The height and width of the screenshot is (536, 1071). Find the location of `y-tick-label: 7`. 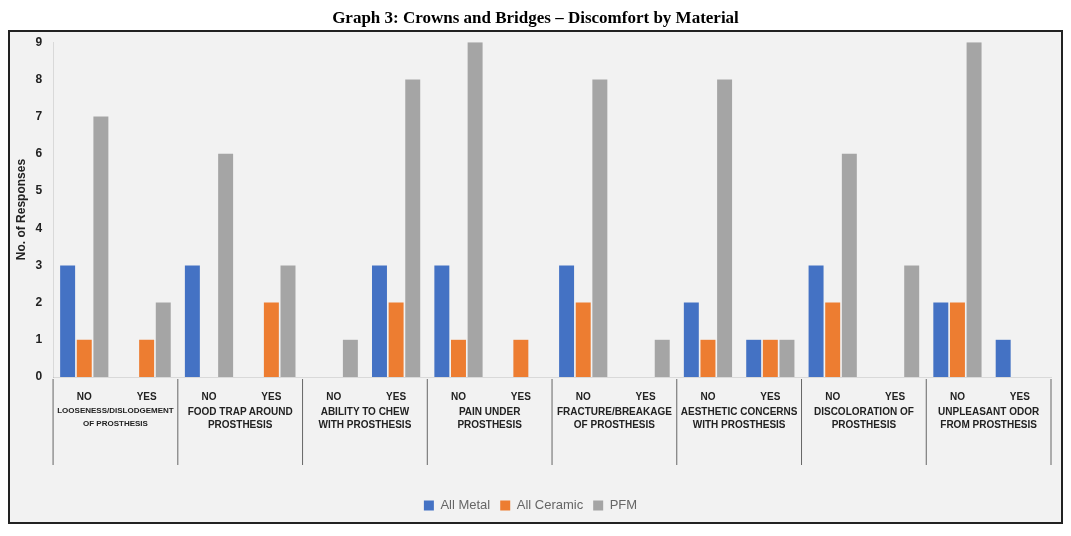

y-tick-label: 7 is located at coordinates (39, 115).